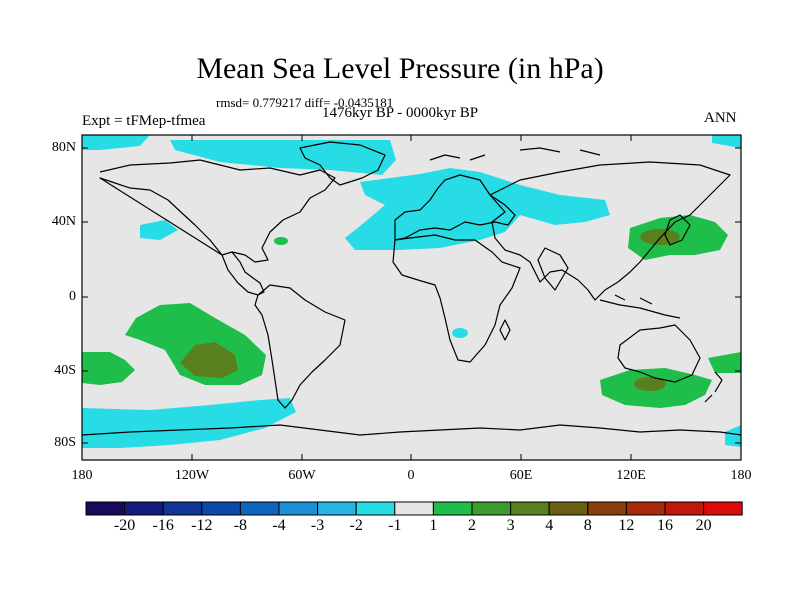  I want to click on colorbar-tick-label: 20, so click(703, 525).